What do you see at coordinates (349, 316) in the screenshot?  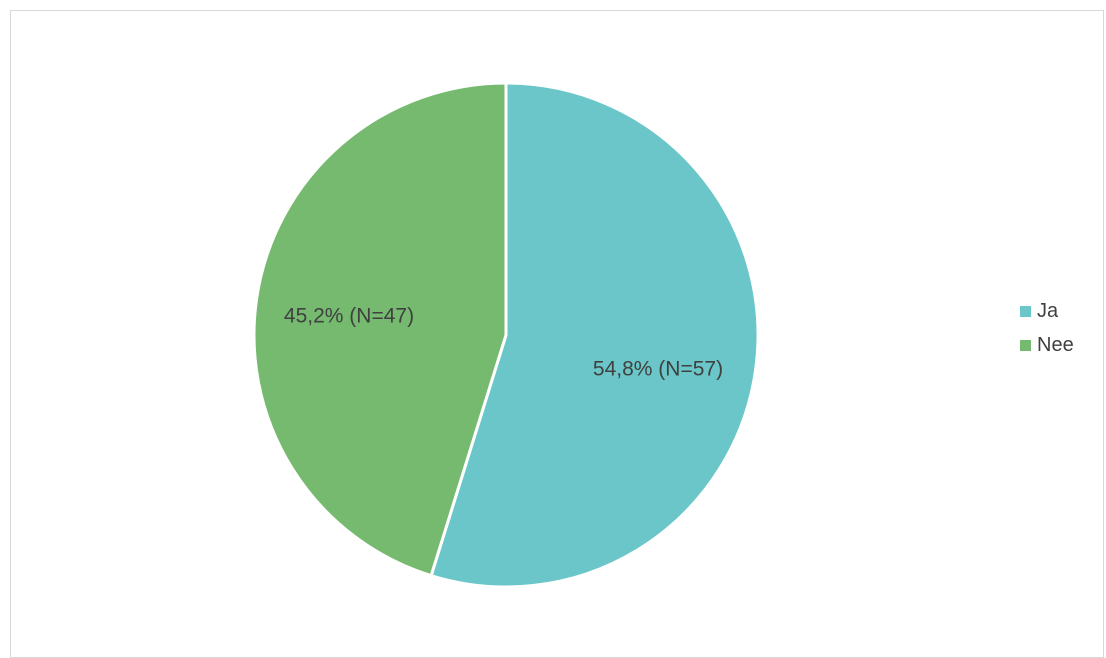 I see `data-label-nee: 45,2% (N=47)` at bounding box center [349, 316].